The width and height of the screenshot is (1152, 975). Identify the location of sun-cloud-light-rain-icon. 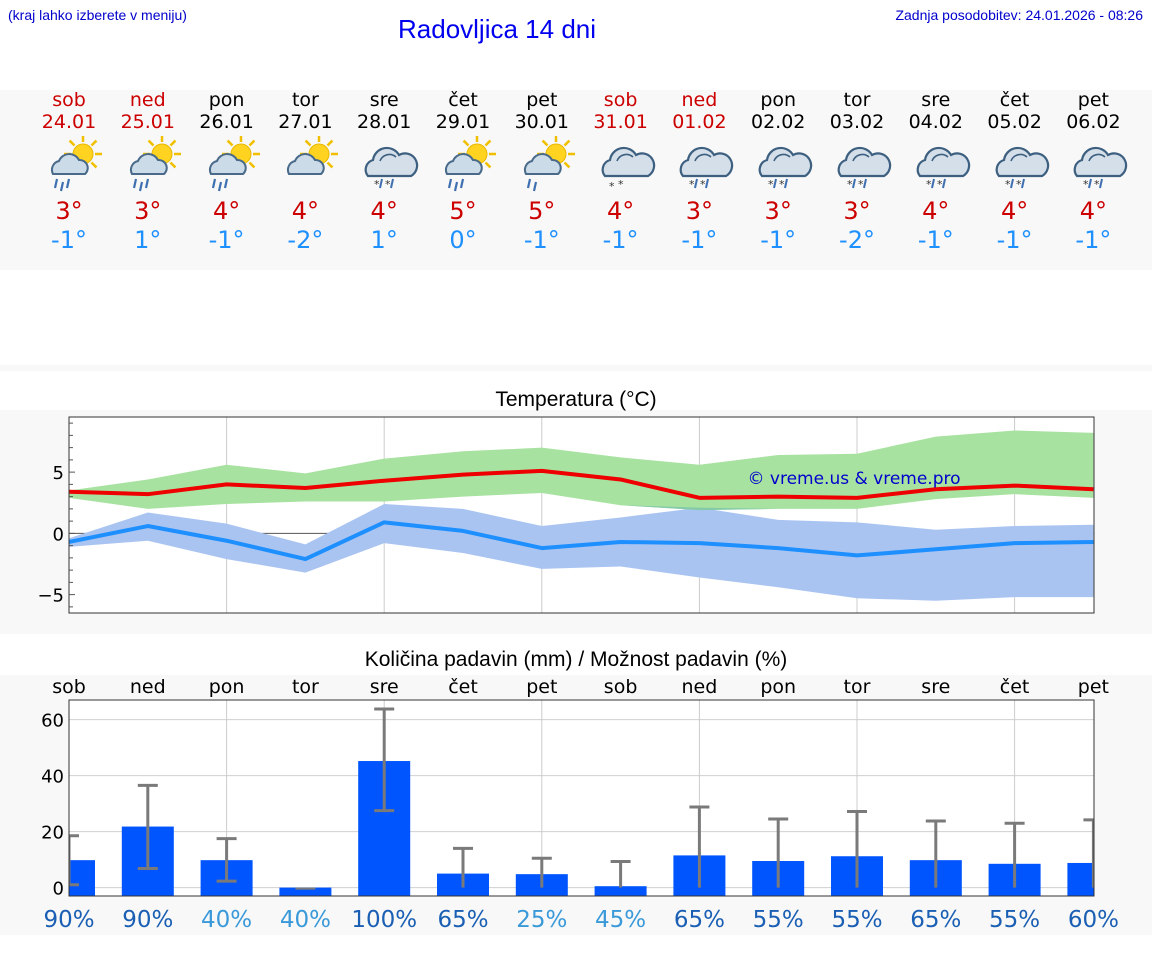
(549, 165).